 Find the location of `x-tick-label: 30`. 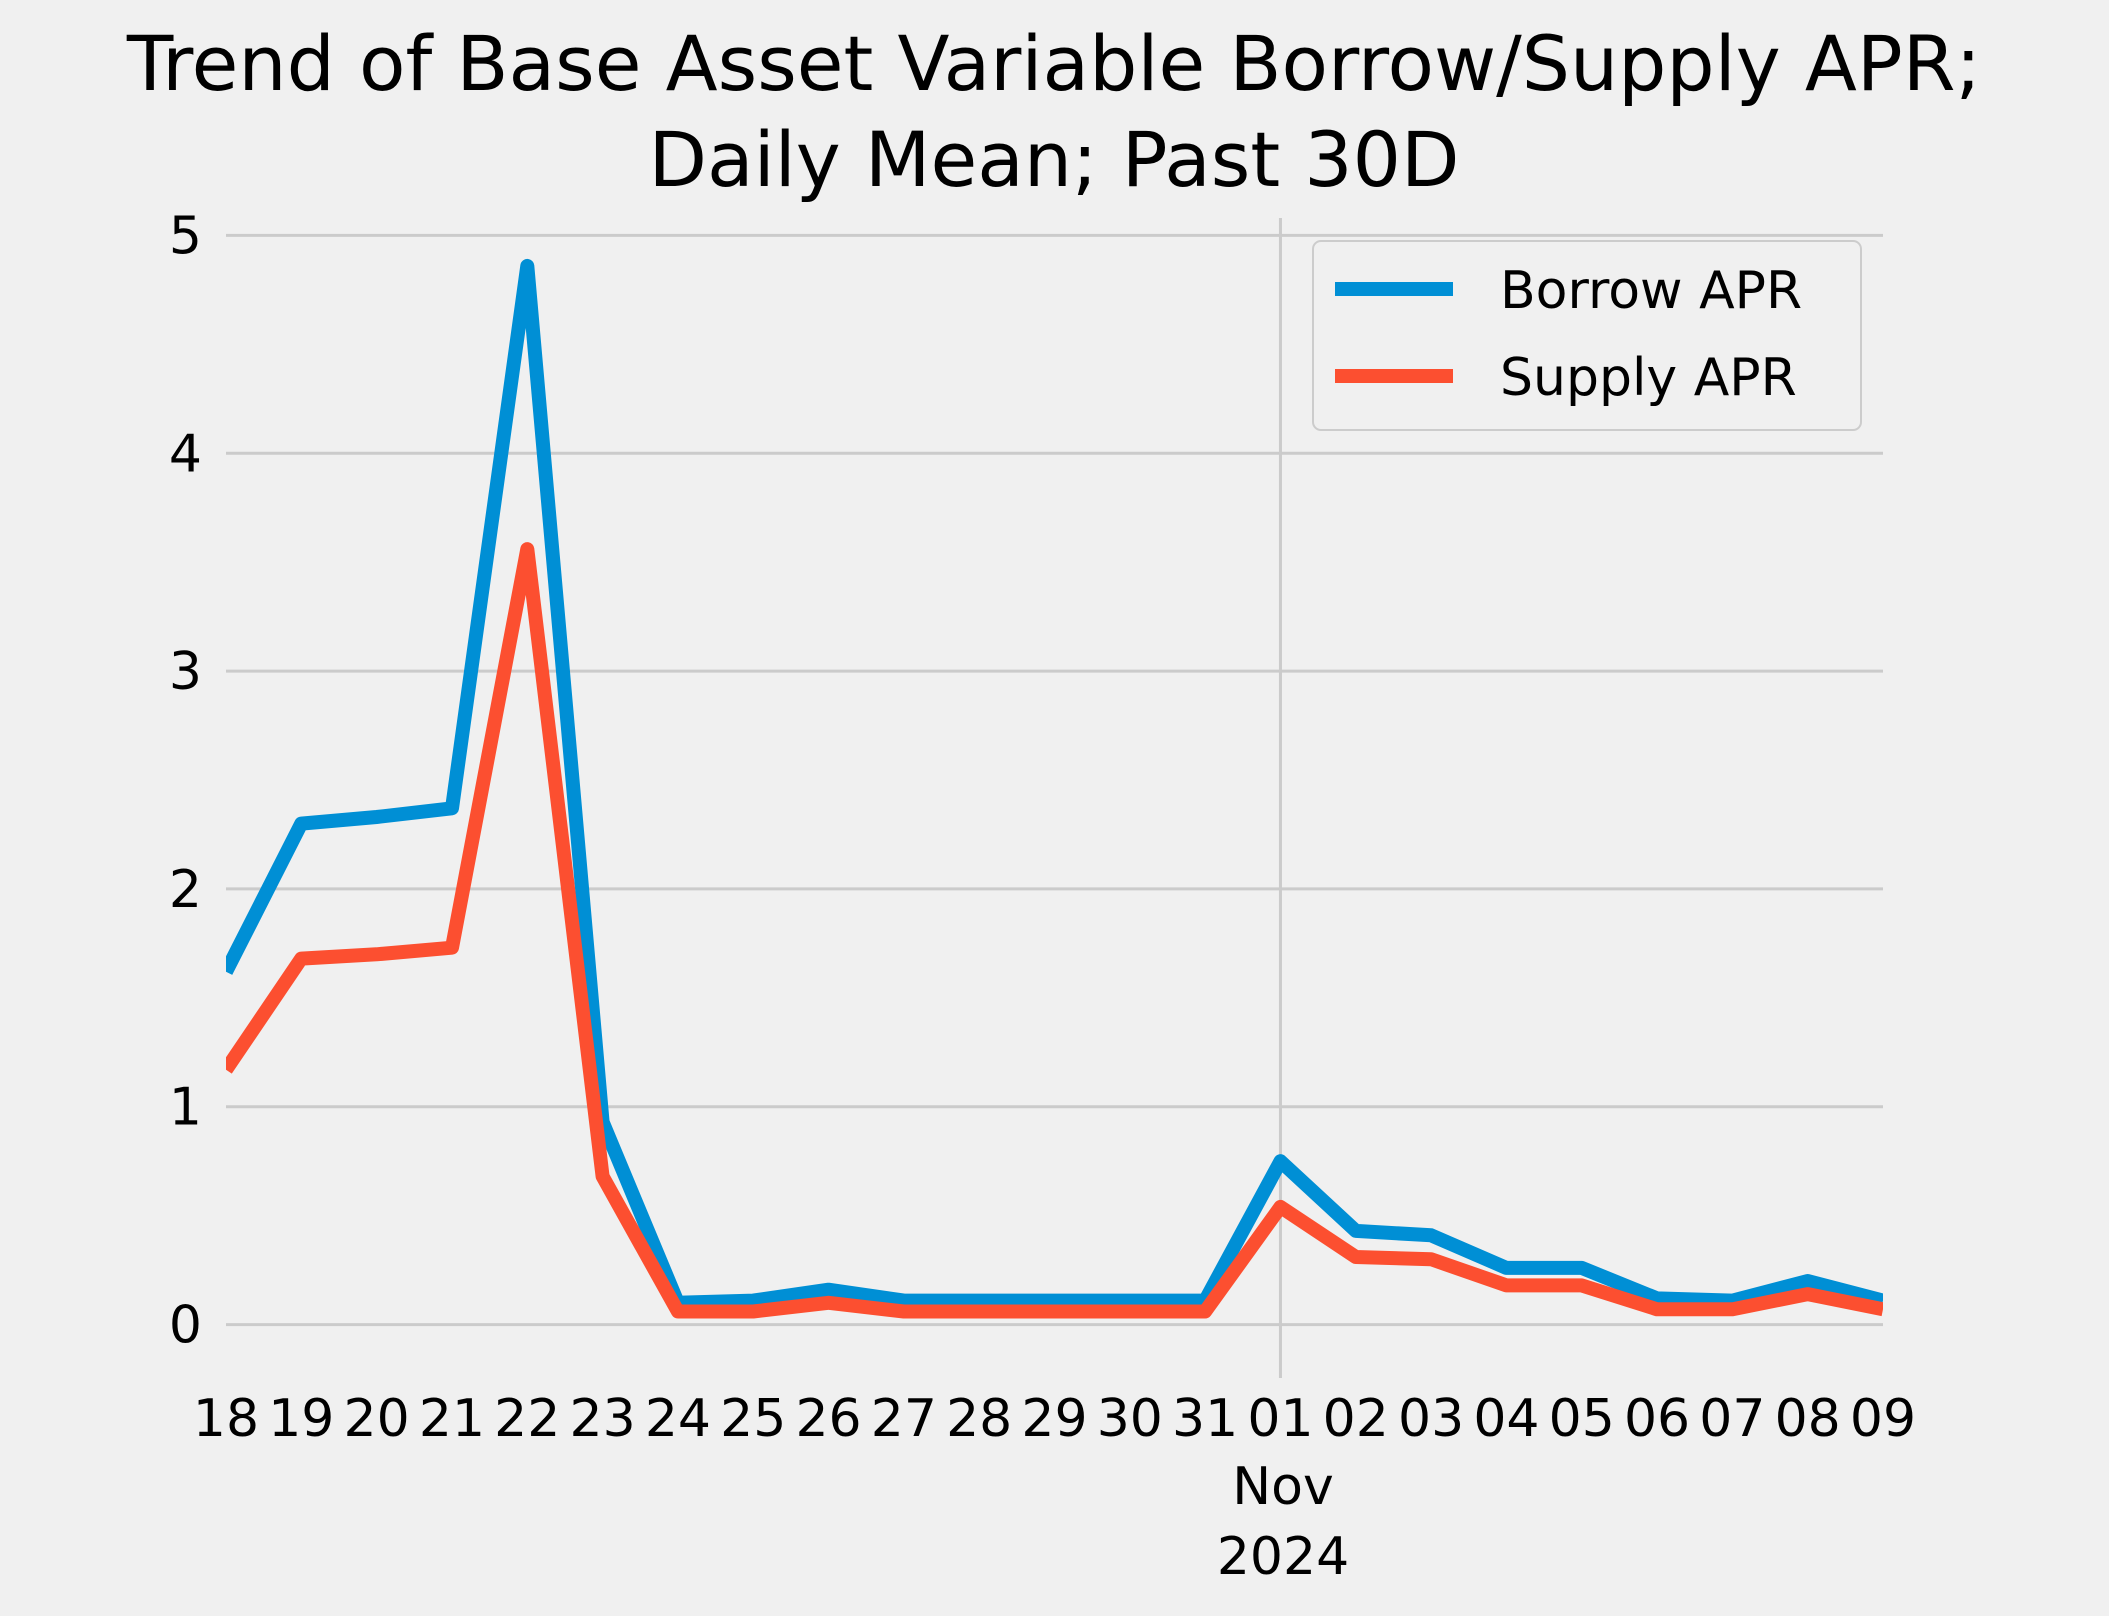

x-tick-label: 30 is located at coordinates (1130, 1419).